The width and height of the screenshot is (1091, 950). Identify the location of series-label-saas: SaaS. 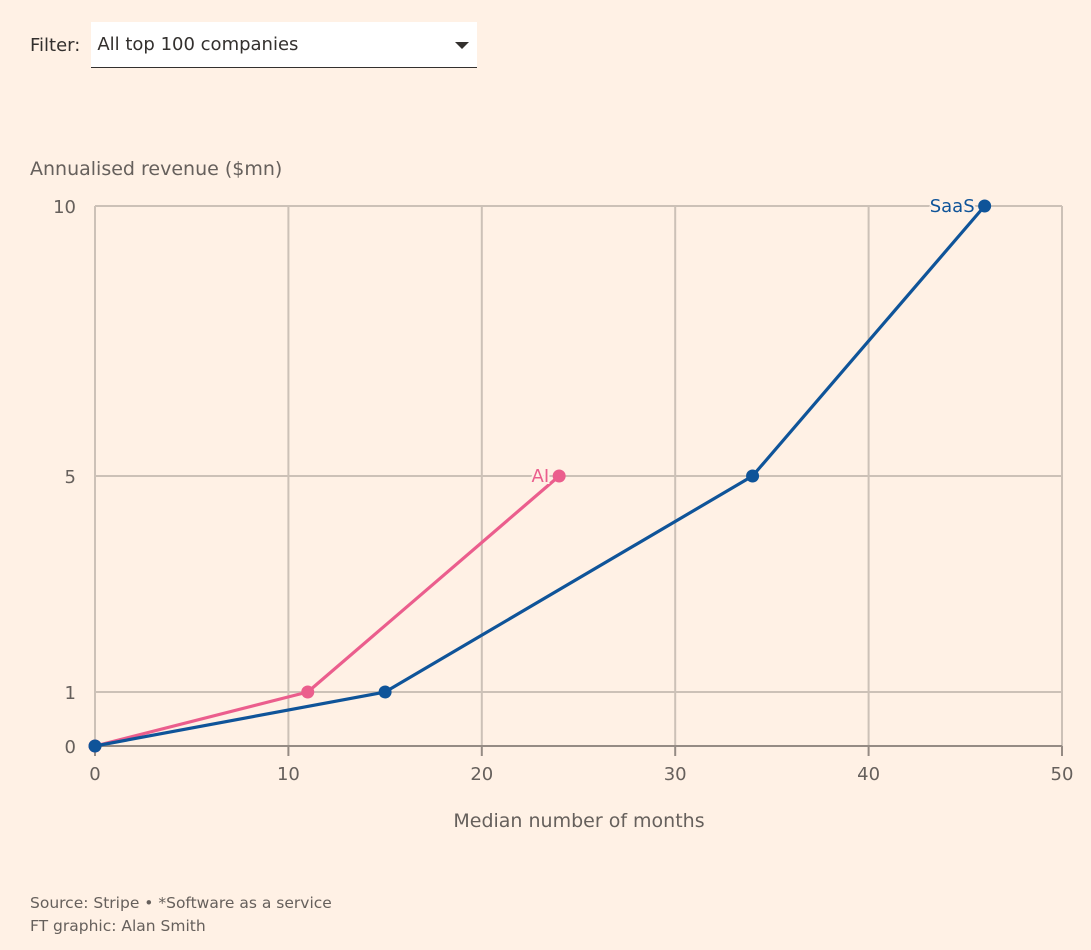
(952, 206).